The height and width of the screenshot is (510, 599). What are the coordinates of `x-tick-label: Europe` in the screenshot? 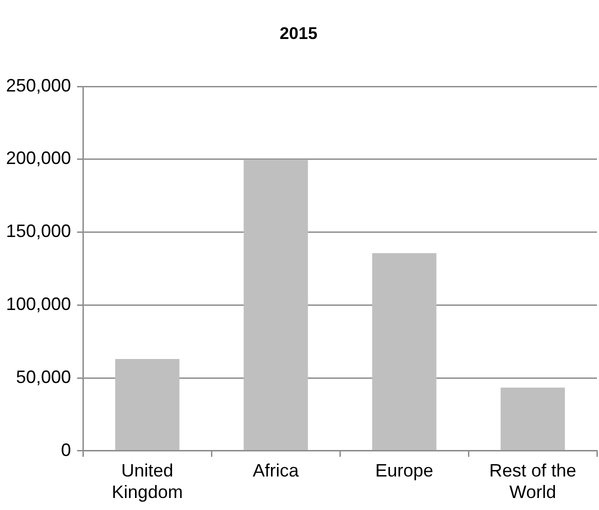 It's located at (404, 470).